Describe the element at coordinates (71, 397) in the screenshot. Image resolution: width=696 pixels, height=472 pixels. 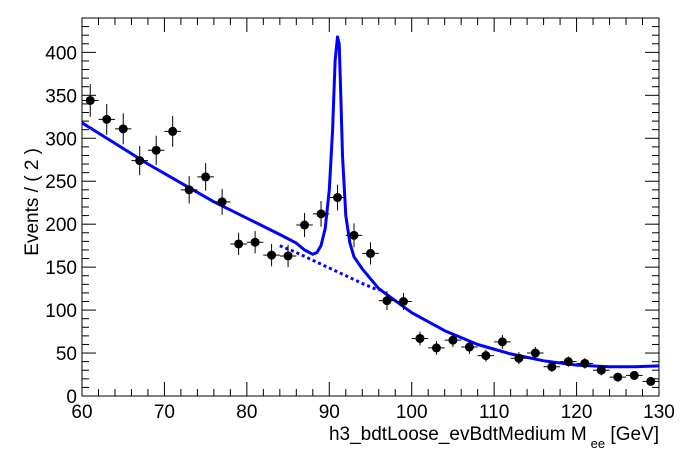
I see `y-tick-label: 0` at that location.